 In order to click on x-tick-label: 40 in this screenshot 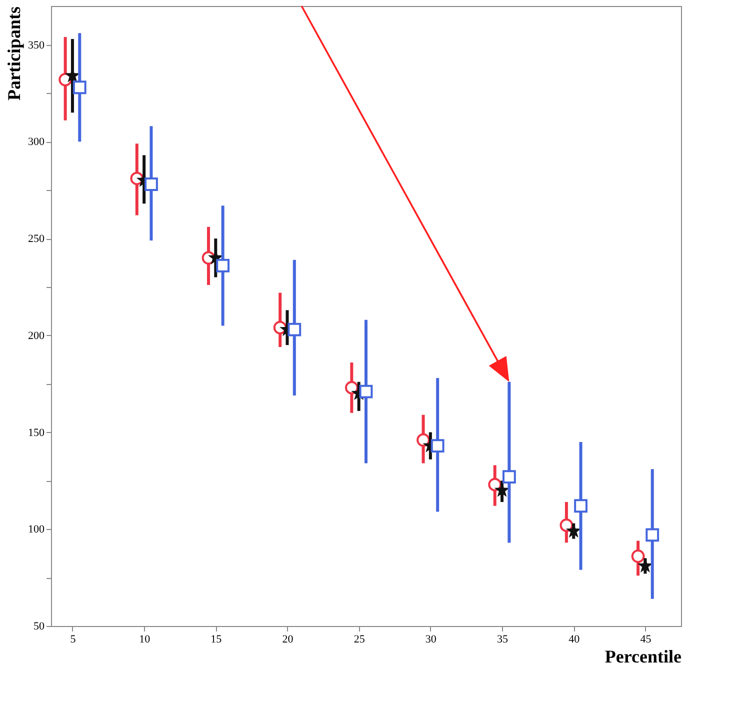, I will do `click(574, 640)`.